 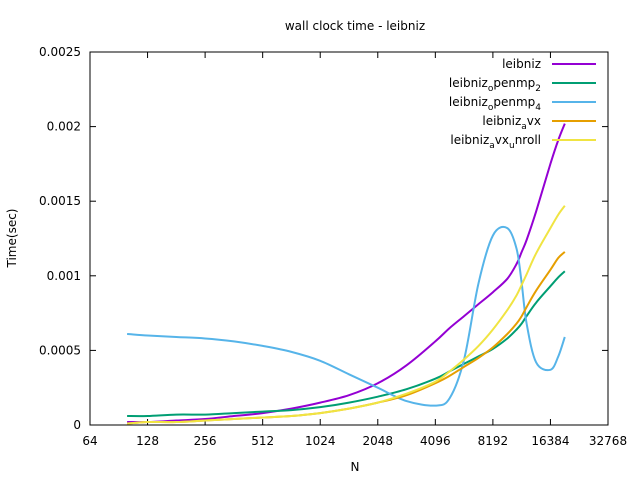 I want to click on legend-label: leibnizo​penmp2​, so click(x=495, y=85).